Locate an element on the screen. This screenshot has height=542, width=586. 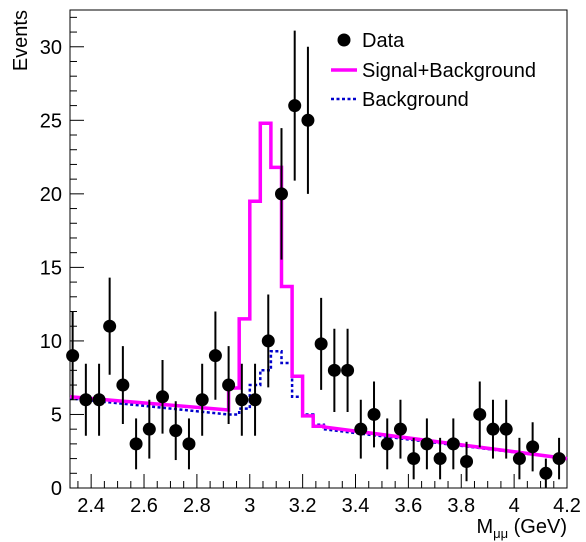
legend-label: Signal+Background is located at coordinates (449, 71).